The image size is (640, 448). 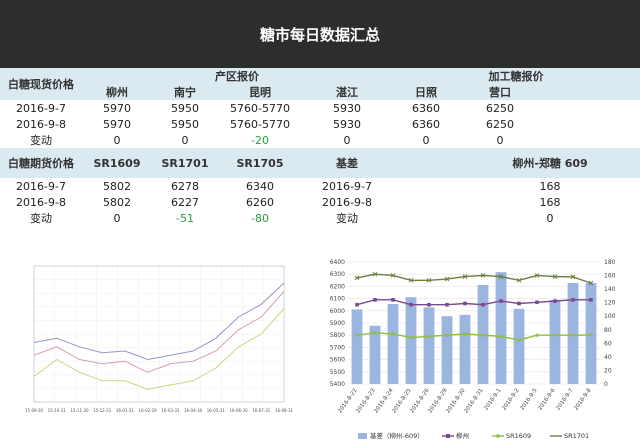 What do you see at coordinates (41, 163) in the screenshot?
I see `futures-label: 白糖期货价格` at bounding box center [41, 163].